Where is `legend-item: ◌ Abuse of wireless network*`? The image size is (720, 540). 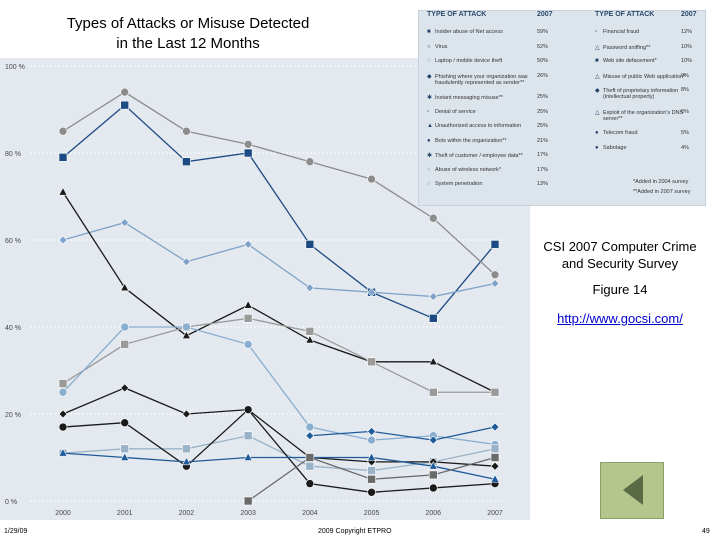
legend-item: ◌ Abuse of wireless network* is located at coordinates (464, 170).